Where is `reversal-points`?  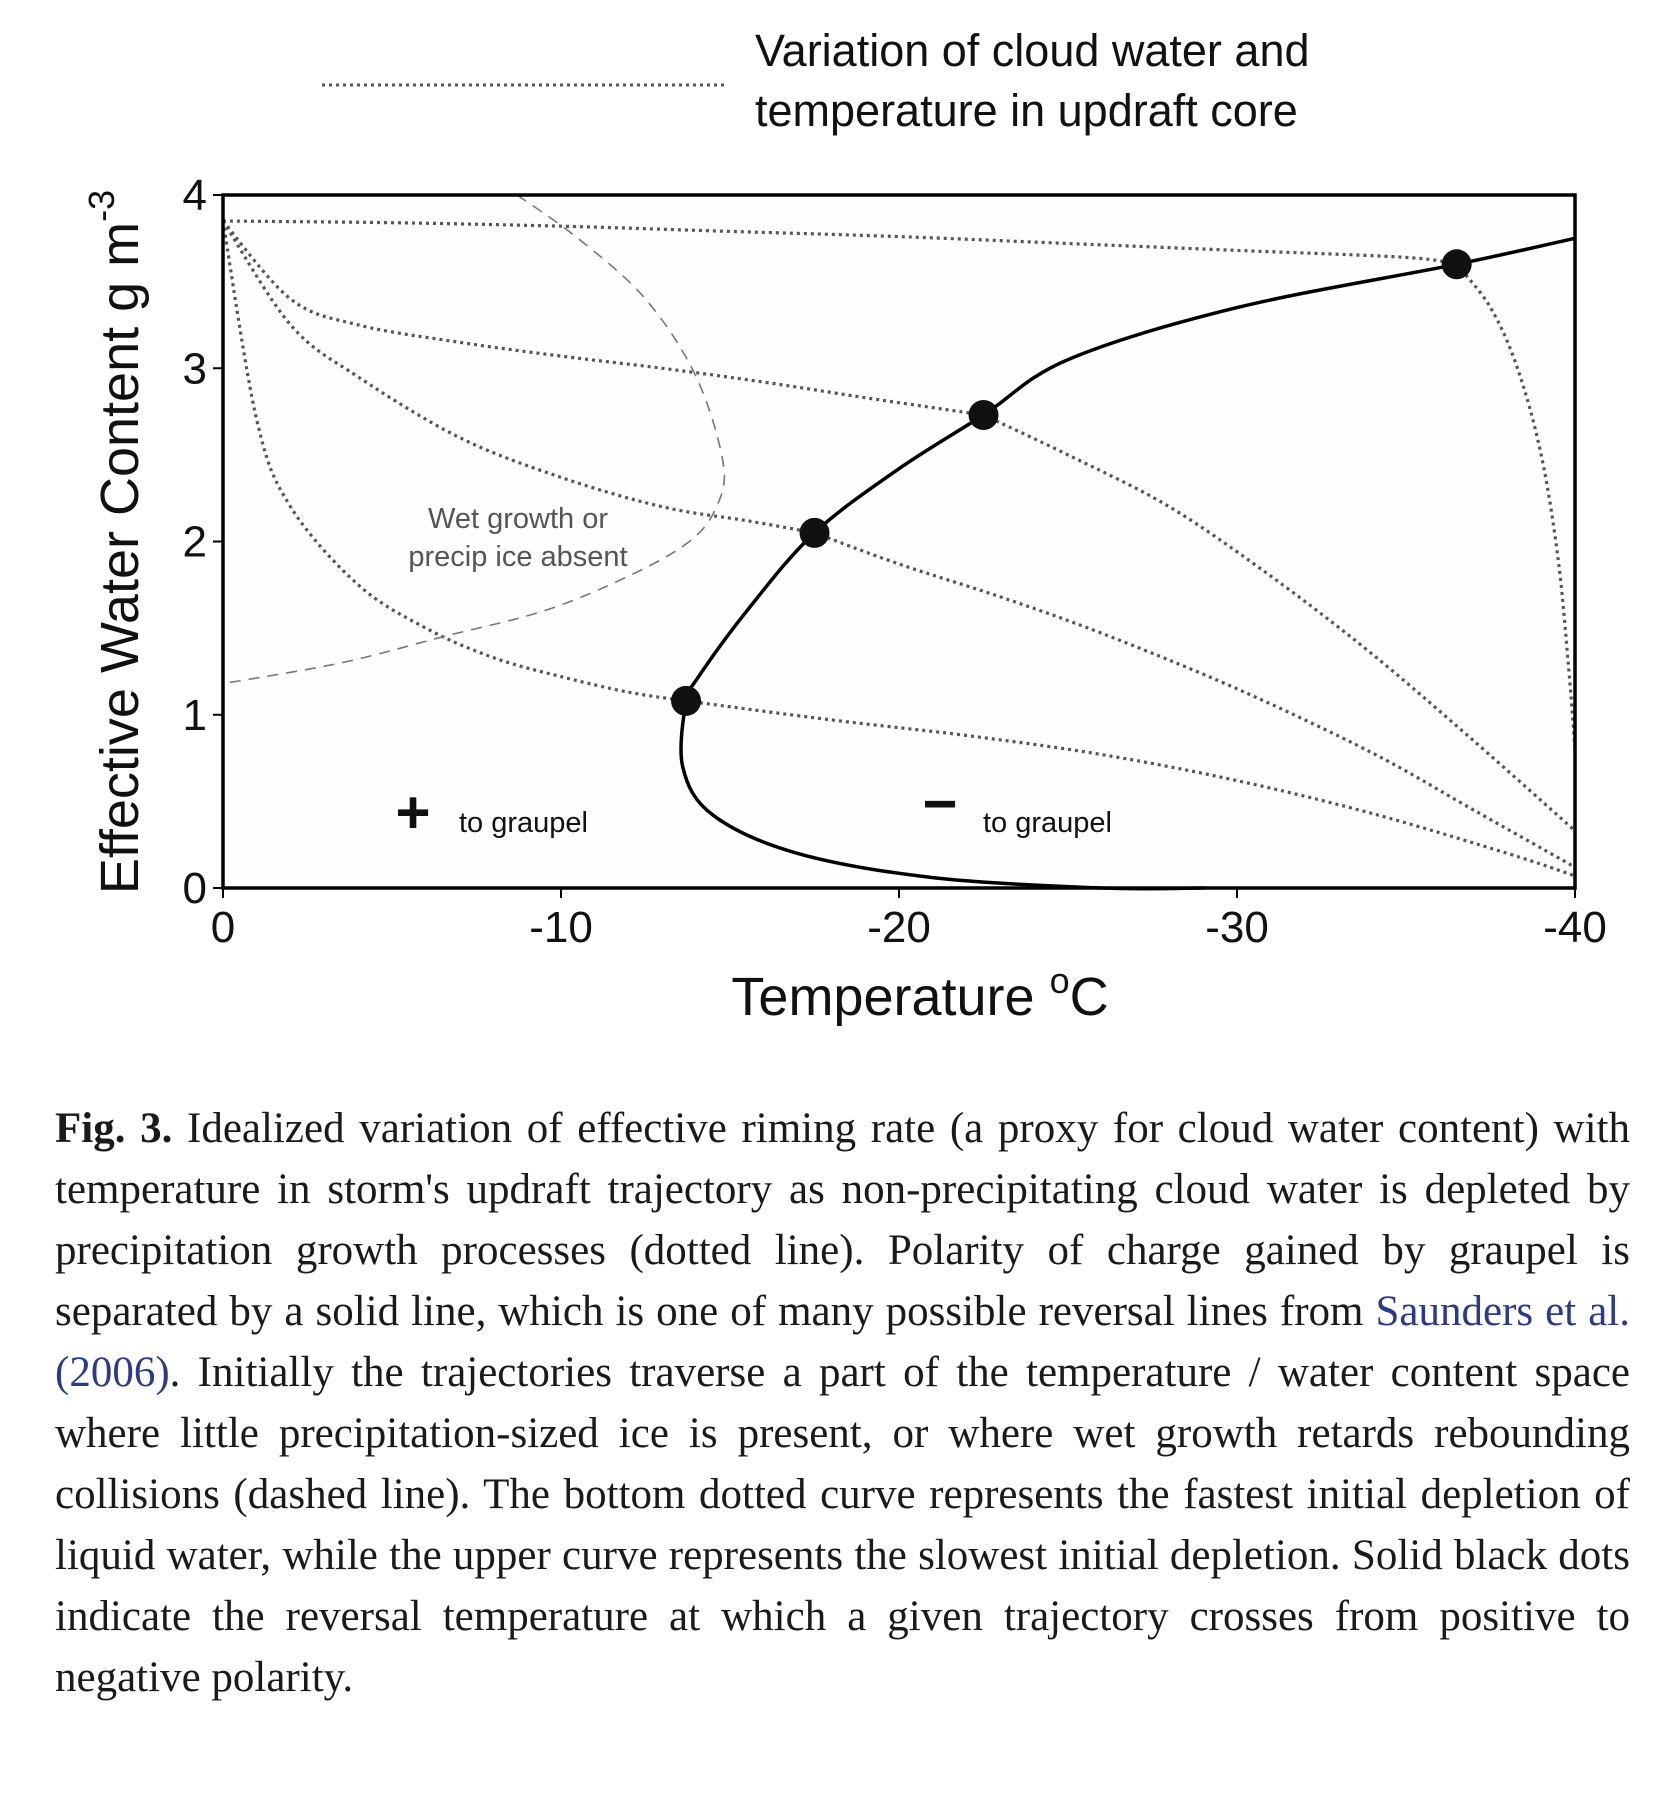 reversal-points is located at coordinates (1071, 482).